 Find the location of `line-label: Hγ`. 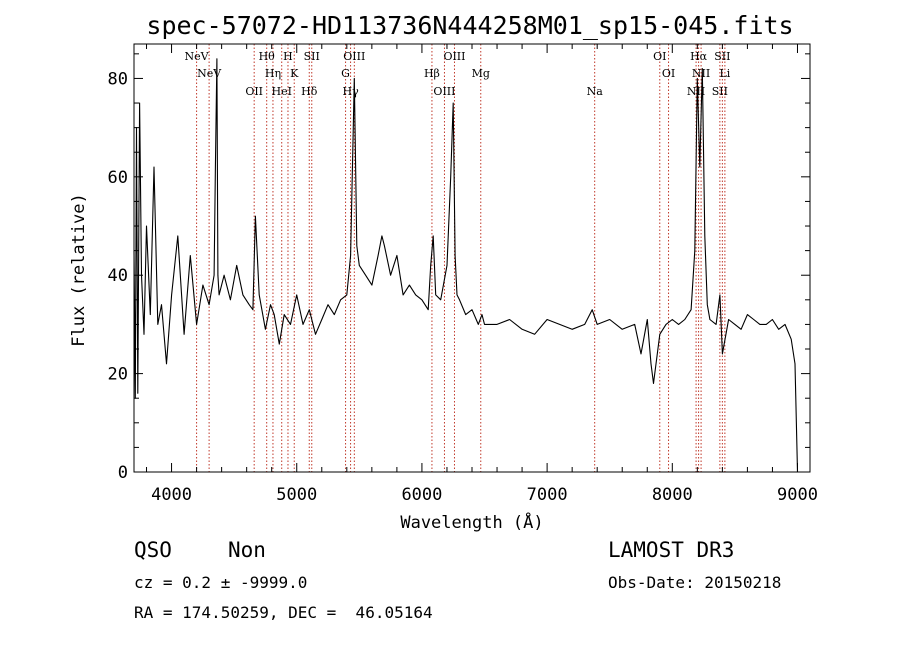

line-label: Hγ is located at coordinates (350, 91).